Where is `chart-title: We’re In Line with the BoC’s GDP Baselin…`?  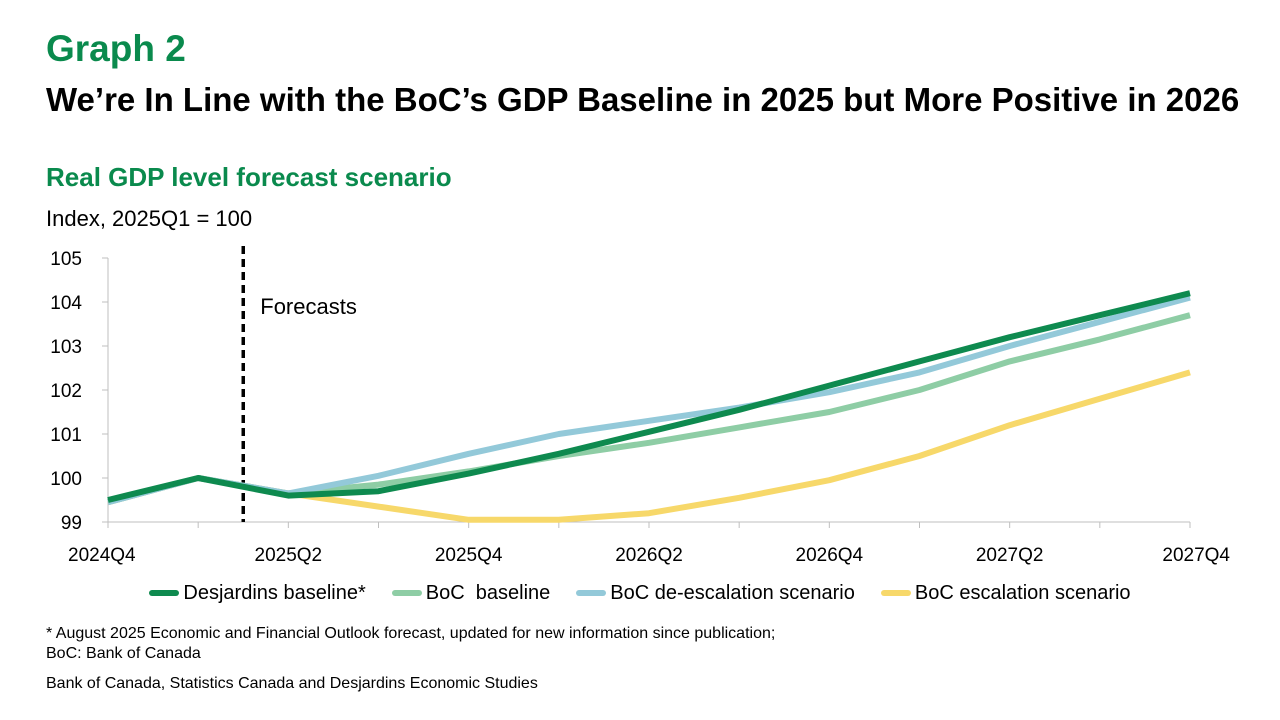 chart-title: We’re In Line with the BoC’s GDP Baselin… is located at coordinates (643, 99).